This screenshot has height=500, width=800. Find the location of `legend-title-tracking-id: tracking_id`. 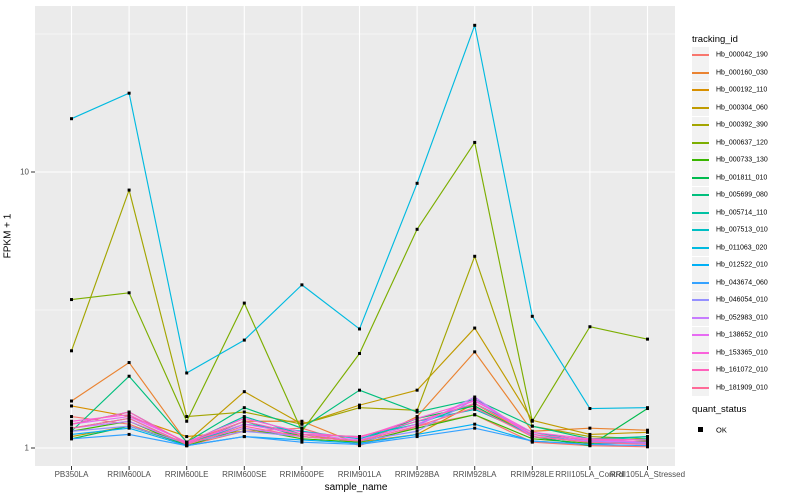

legend-title-tracking-id: tracking_id is located at coordinates (715, 39).